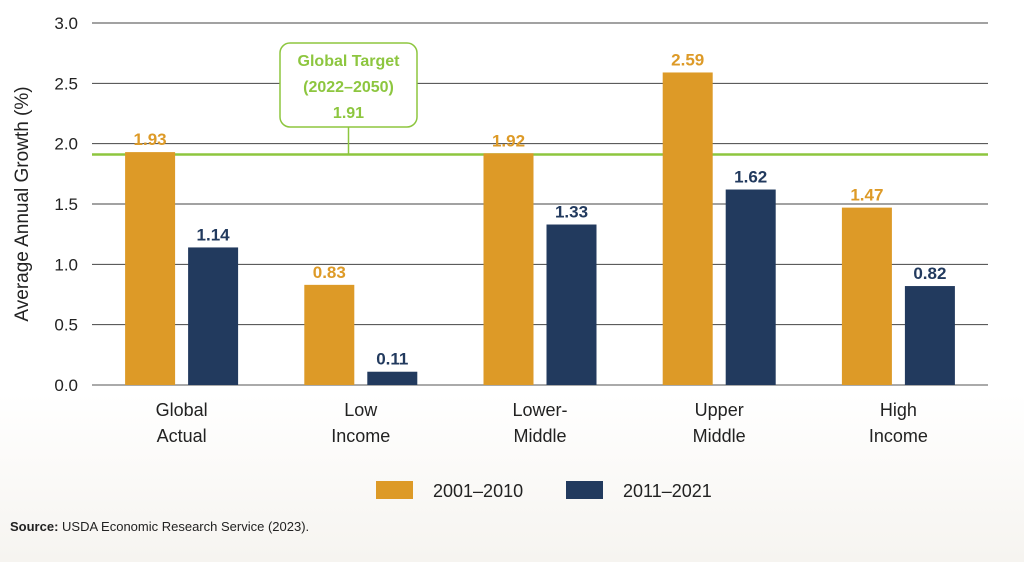  Describe the element at coordinates (687, 59) in the screenshot. I see `data-label: 2.59` at that location.